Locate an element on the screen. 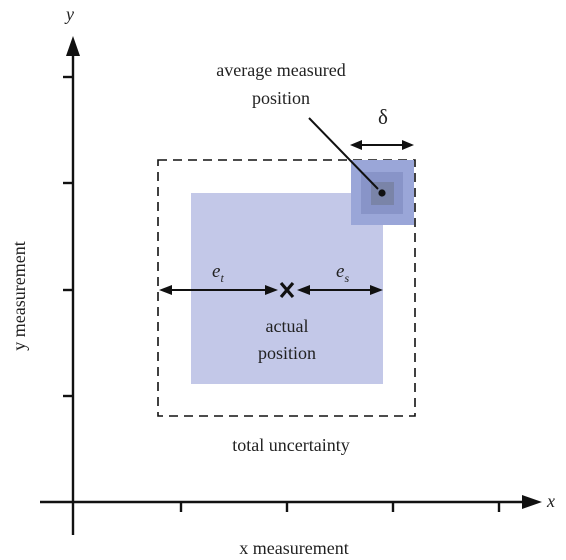  average-measured-label-line2: position is located at coordinates (281, 98).